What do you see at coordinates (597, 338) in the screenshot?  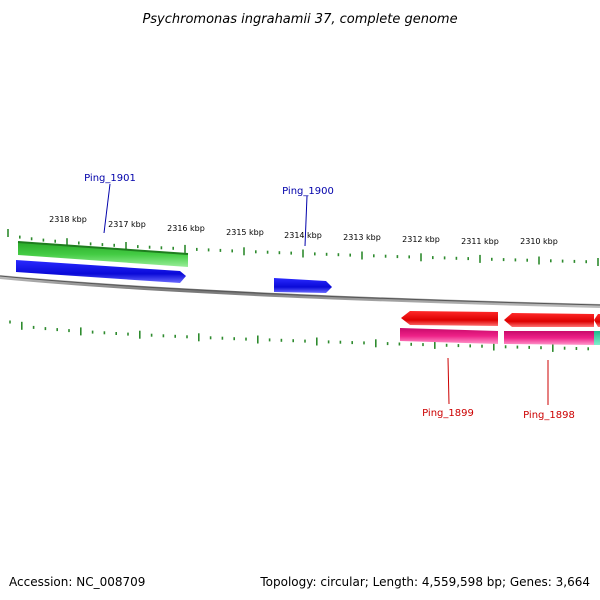 I see `teal-feature` at bounding box center [597, 338].